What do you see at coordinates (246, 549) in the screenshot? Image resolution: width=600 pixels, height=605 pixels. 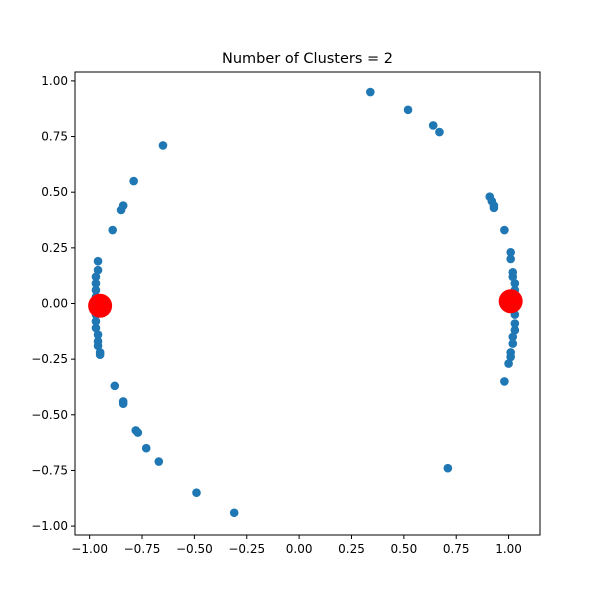 I see `x-tick-label: −0.25` at bounding box center [246, 549].